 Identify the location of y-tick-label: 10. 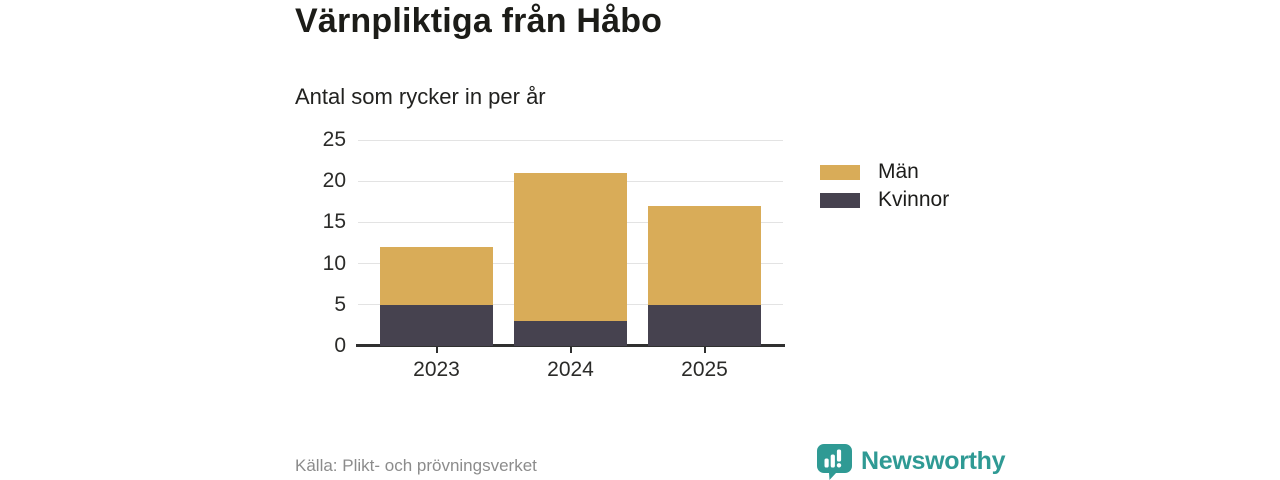
(334, 263).